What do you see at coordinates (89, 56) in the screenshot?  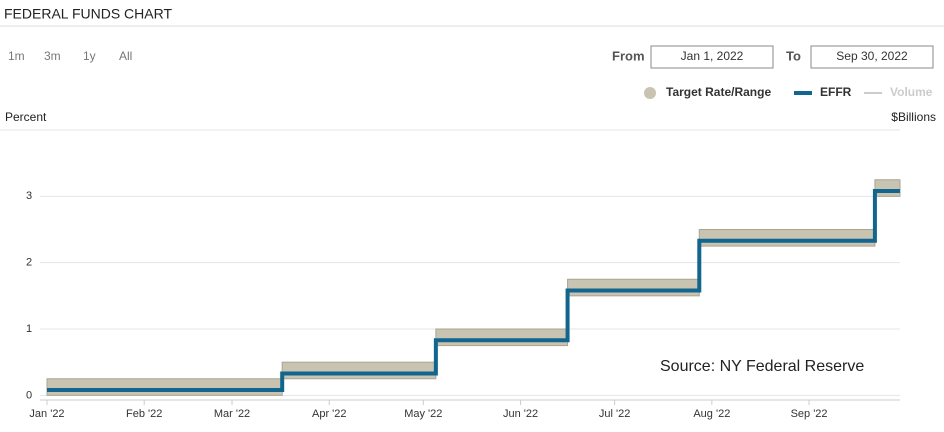 I see `range-button: 1y` at bounding box center [89, 56].